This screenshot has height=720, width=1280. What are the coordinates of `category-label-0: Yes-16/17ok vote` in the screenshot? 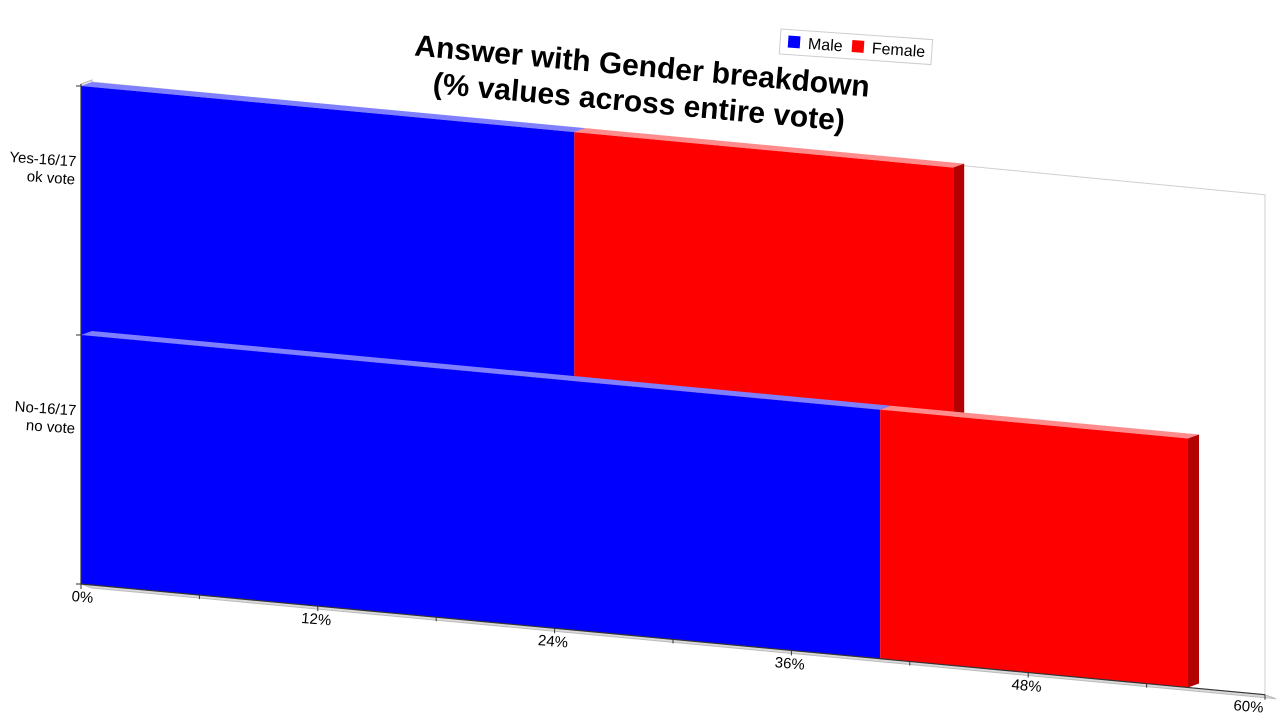 It's located at (42, 169).